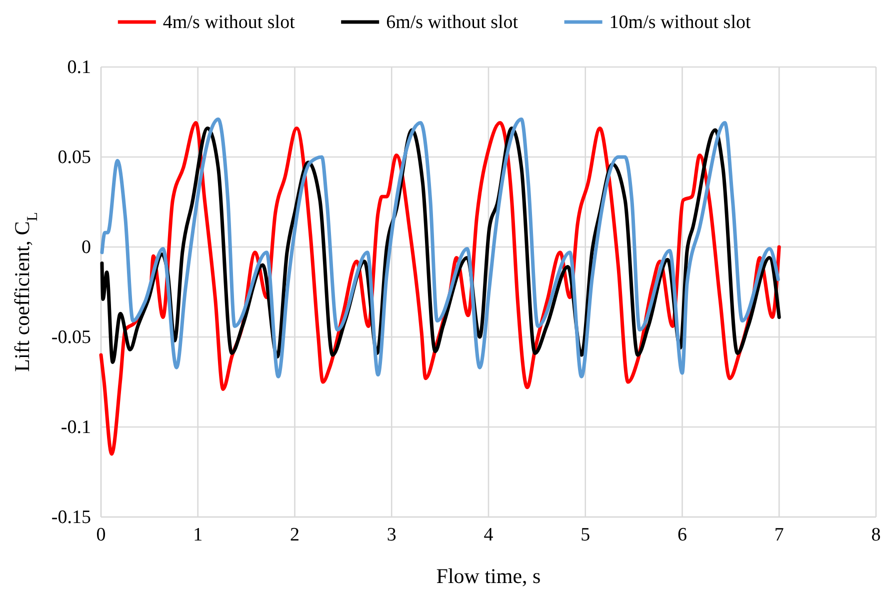 The image size is (885, 590). What do you see at coordinates (198, 535) in the screenshot?
I see `x-tick-label: 1` at bounding box center [198, 535].